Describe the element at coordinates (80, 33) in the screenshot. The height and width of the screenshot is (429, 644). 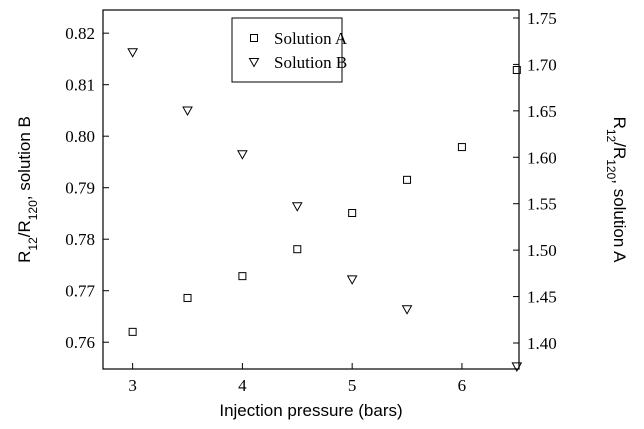
I see `y-tick-label: 0.82` at that location.